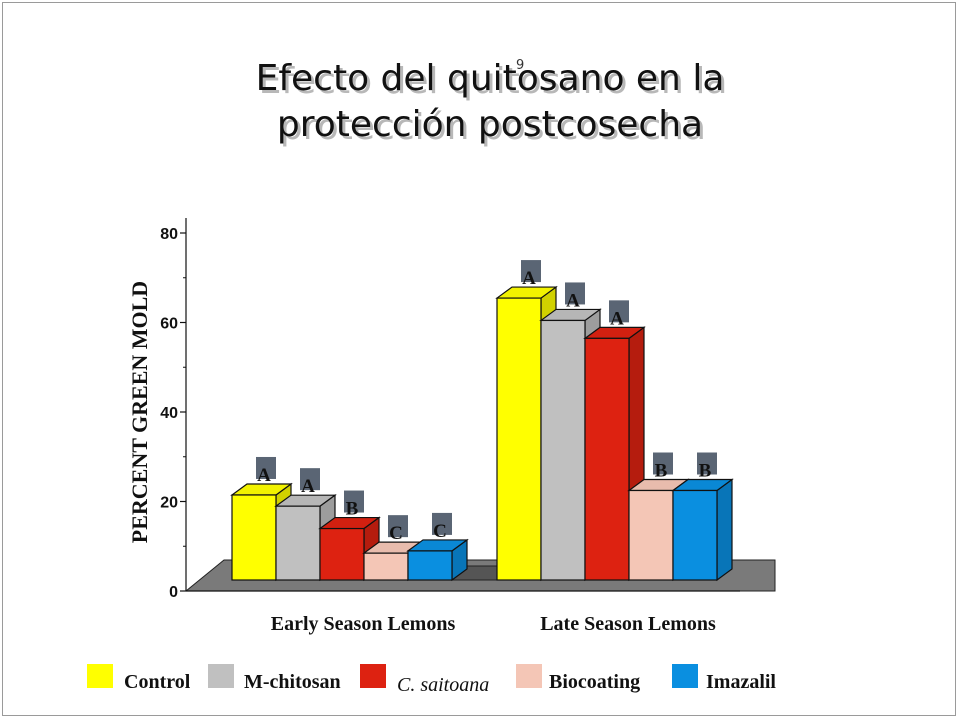  I want to click on y-tick-label: 20, so click(169, 503).